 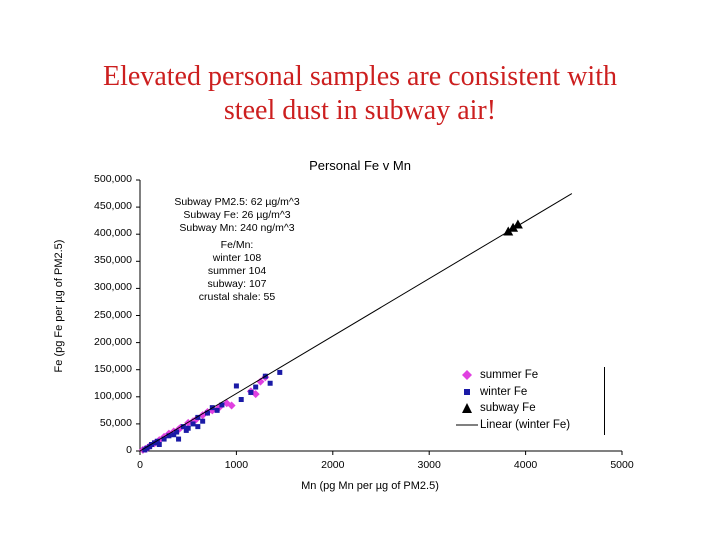 I want to click on x-tick-label: 5000, so click(x=622, y=465).